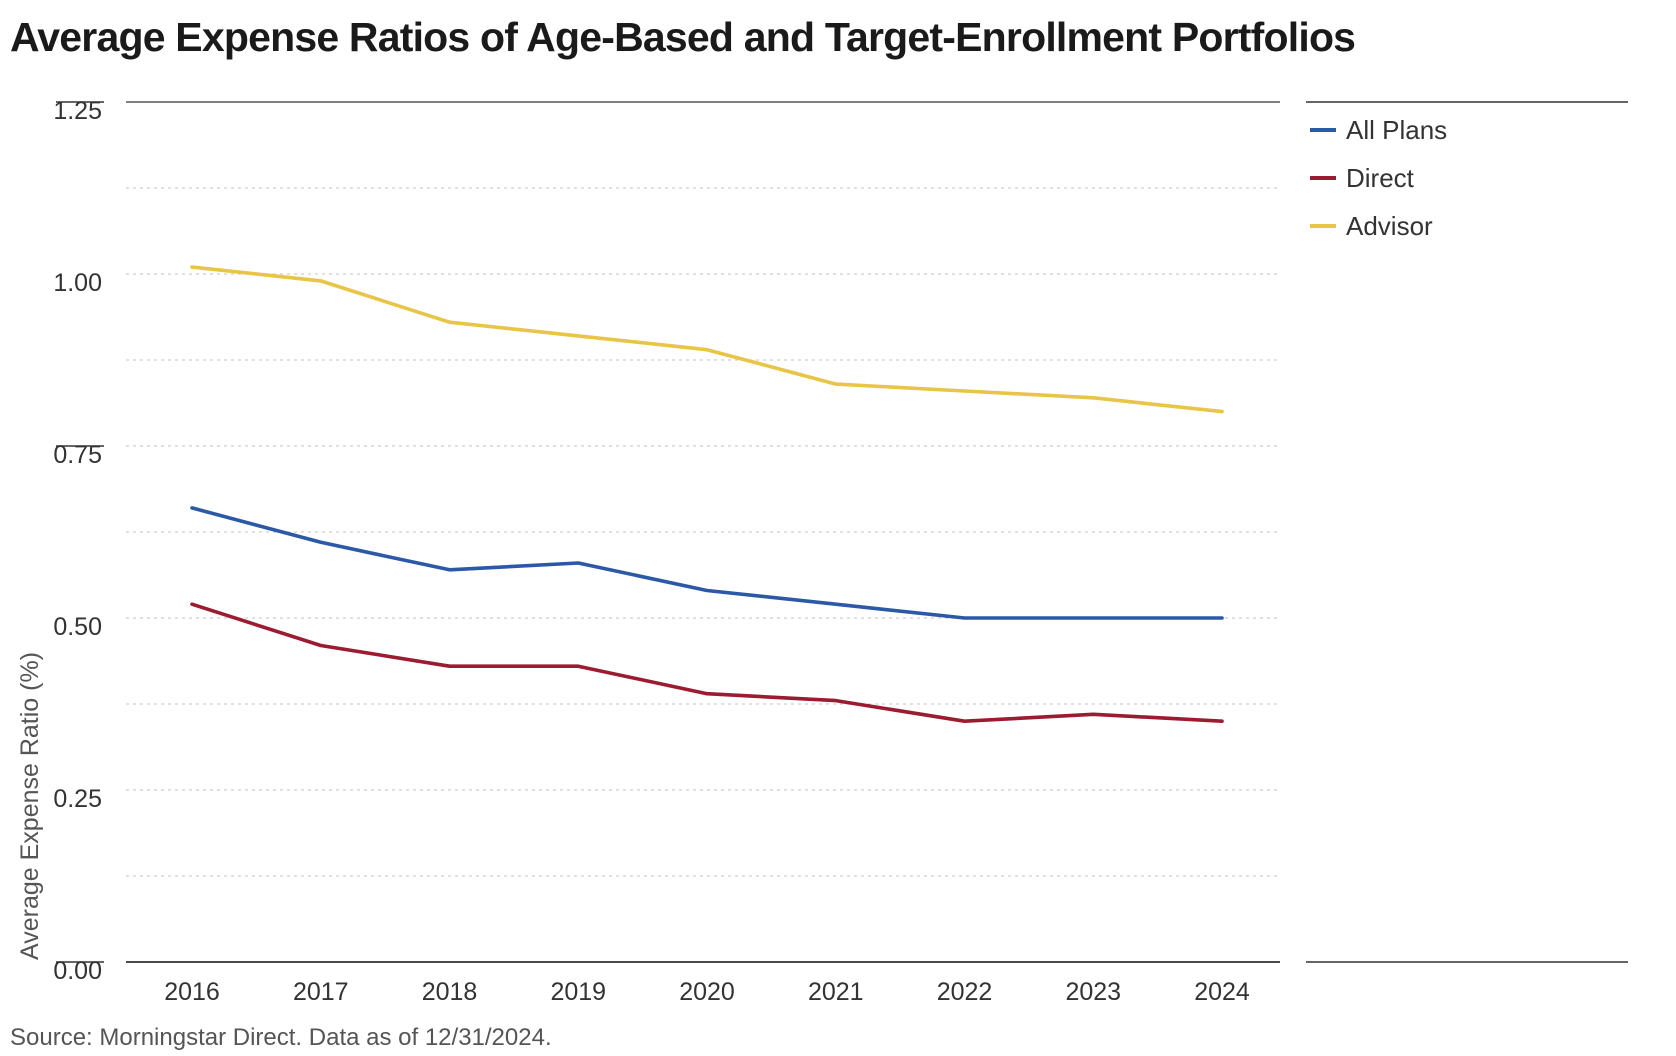  What do you see at coordinates (1396, 130) in the screenshot?
I see `legend-label: All Plans` at bounding box center [1396, 130].